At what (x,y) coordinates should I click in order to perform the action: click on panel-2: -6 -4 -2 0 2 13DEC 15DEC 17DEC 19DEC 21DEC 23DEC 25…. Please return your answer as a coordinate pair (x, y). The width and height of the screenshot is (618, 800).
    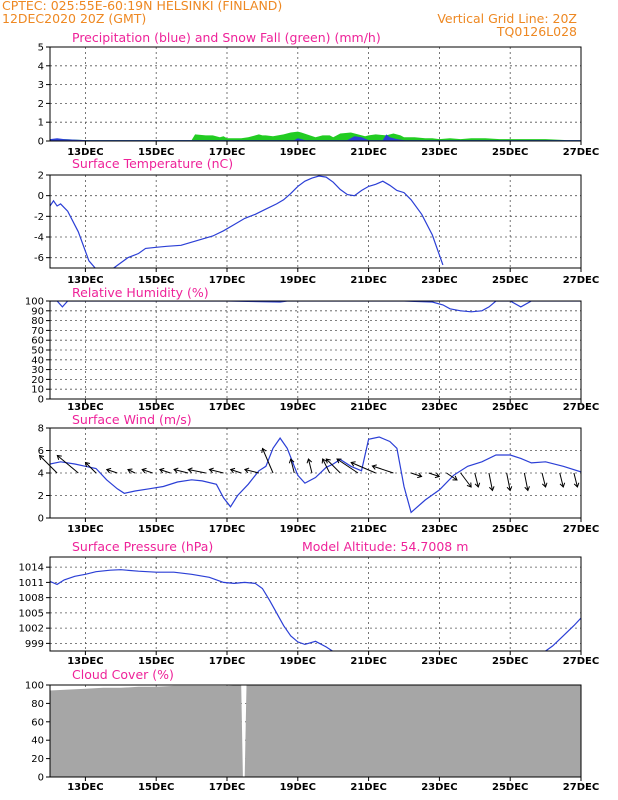
    Looking at the image, I should click on (316, 221).